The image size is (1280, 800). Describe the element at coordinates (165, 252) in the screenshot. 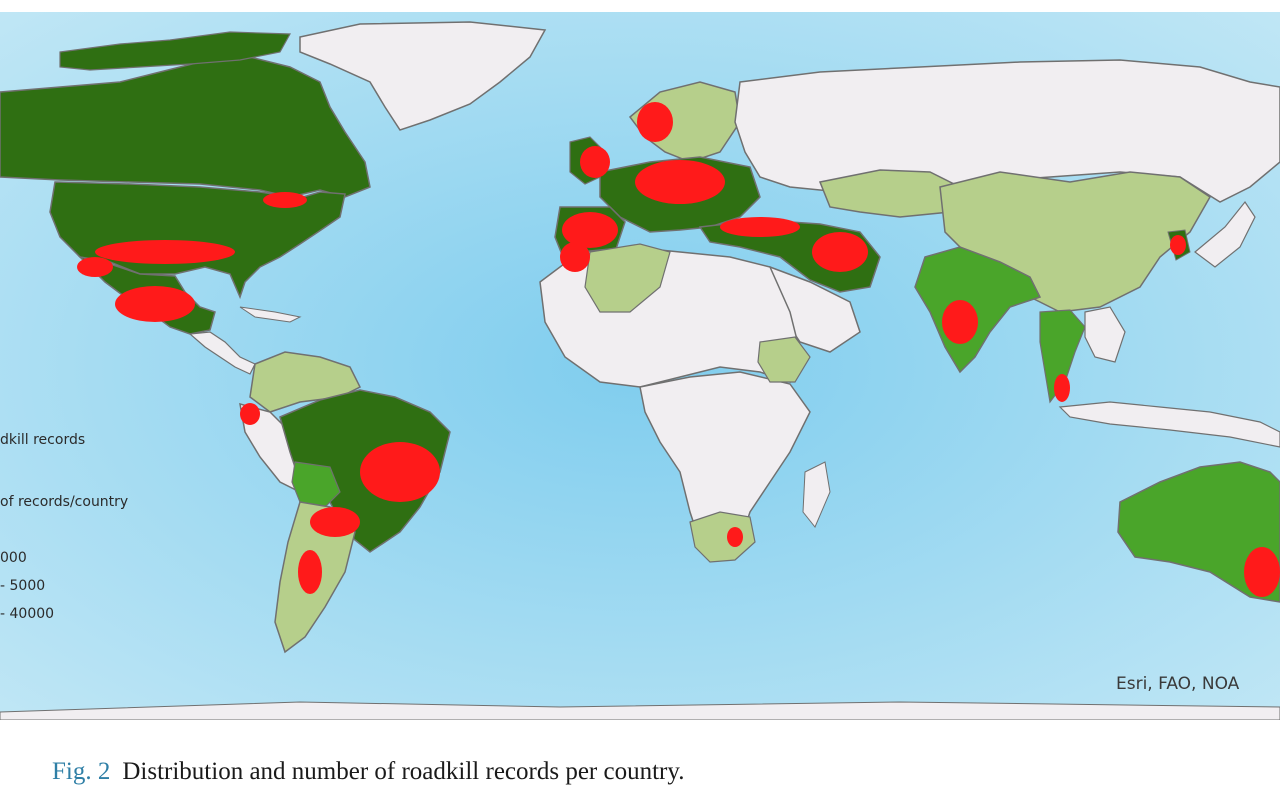

I see `records-cluster-usa` at that location.